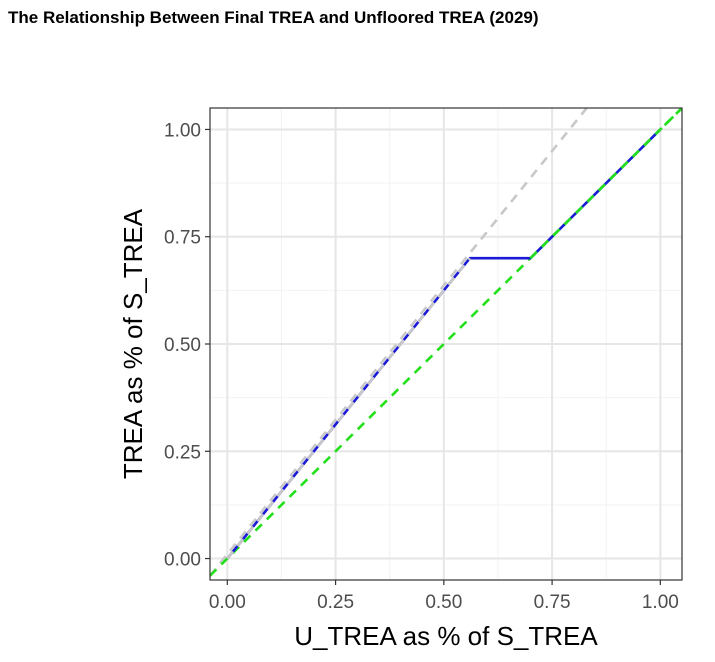  What do you see at coordinates (660, 602) in the screenshot?
I see `x-tick-label: 1.00` at bounding box center [660, 602].